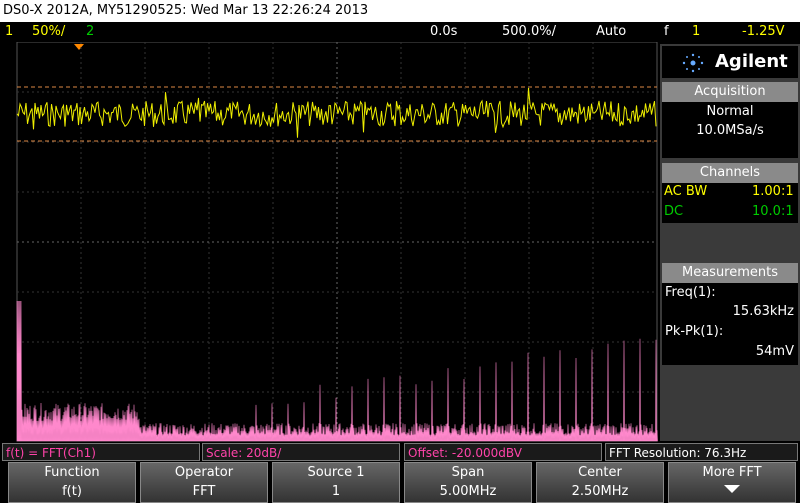  I want to click on softkey-label: Operator, so click(204, 472).